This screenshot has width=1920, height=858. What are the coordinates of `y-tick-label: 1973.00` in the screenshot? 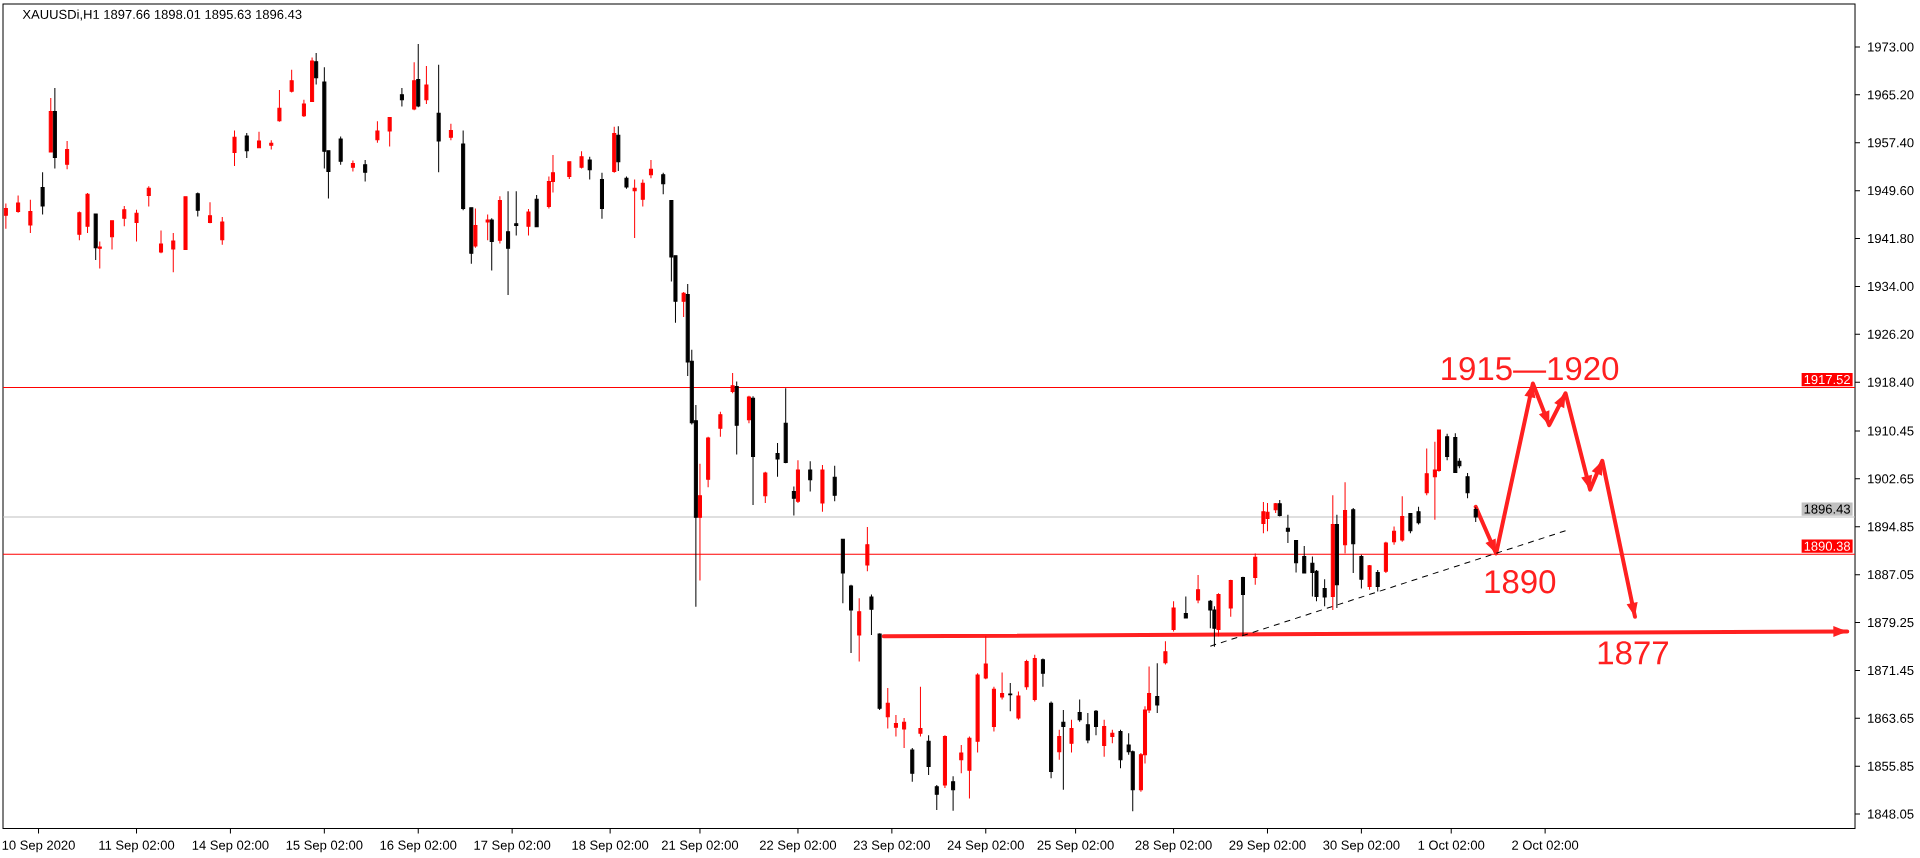 It's located at (1891, 47).